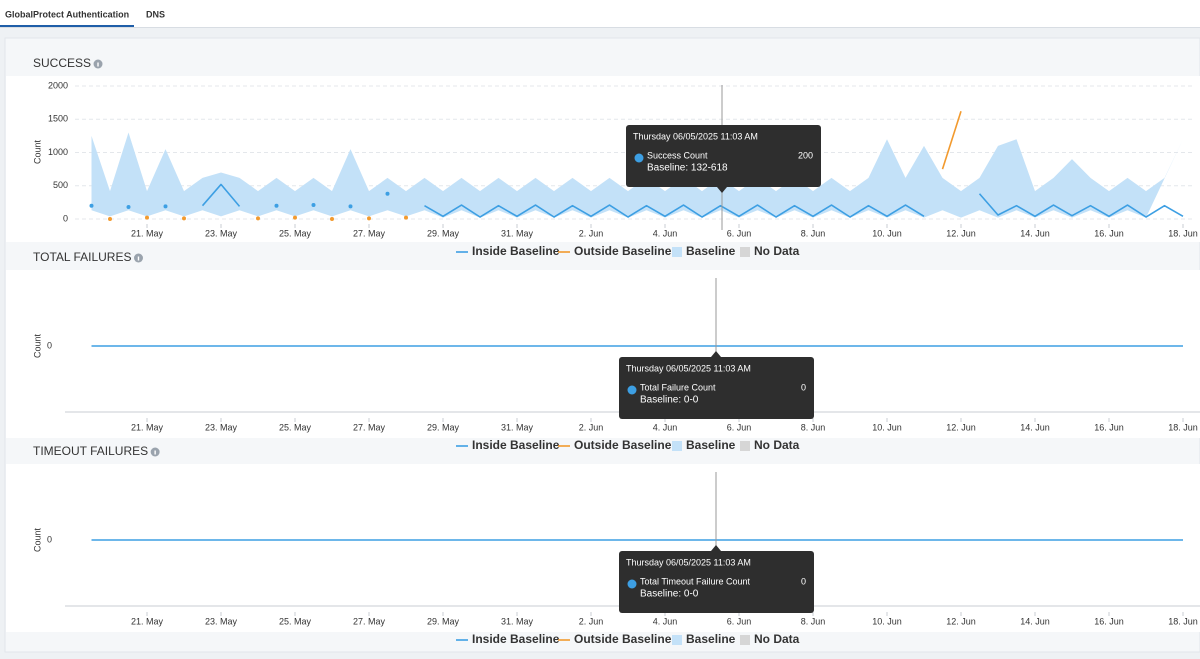 The height and width of the screenshot is (659, 1200). What do you see at coordinates (803, 387) in the screenshot?
I see `tooltip-value: 0` at bounding box center [803, 387].